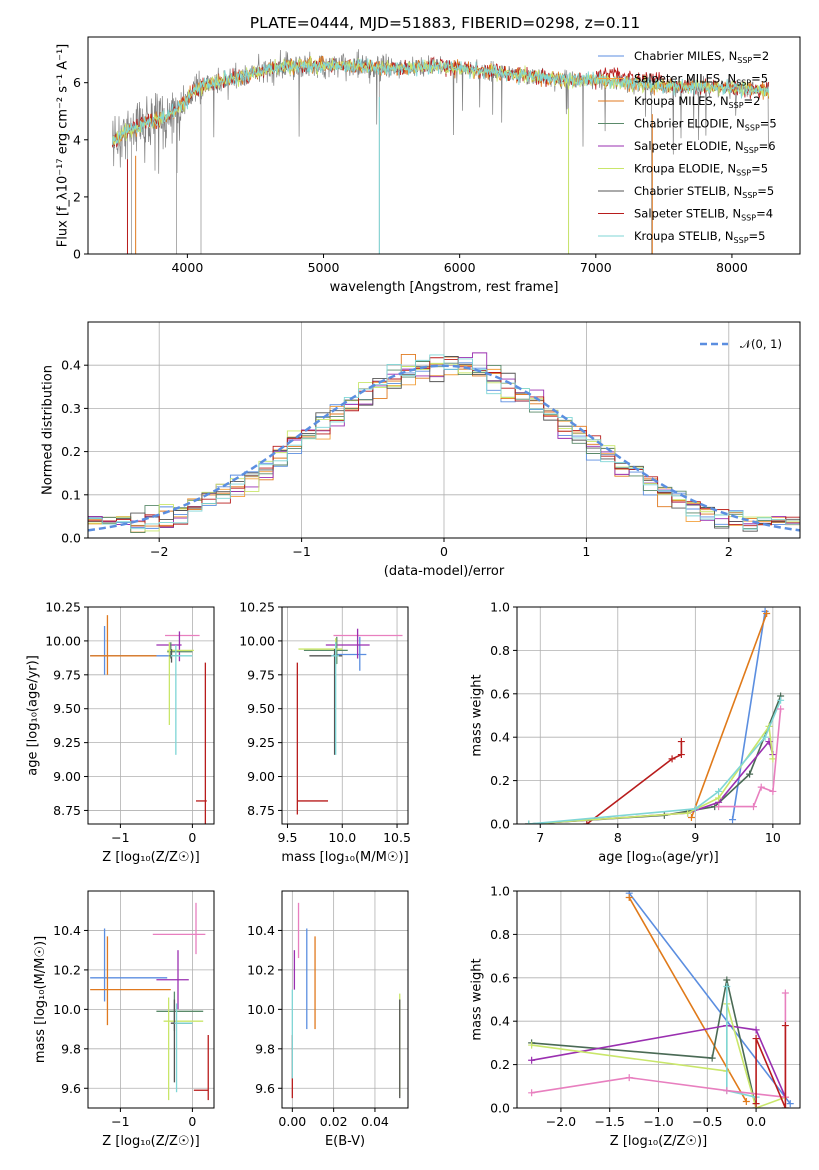  I want to click on x-tick-label: −1, so click(120, 1121).